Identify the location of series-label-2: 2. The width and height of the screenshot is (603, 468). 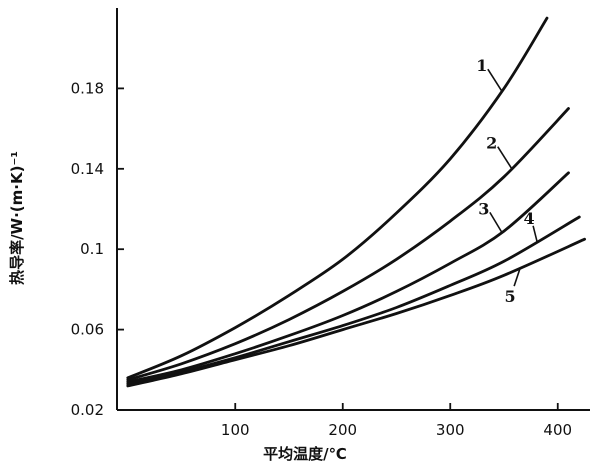
(491, 143).